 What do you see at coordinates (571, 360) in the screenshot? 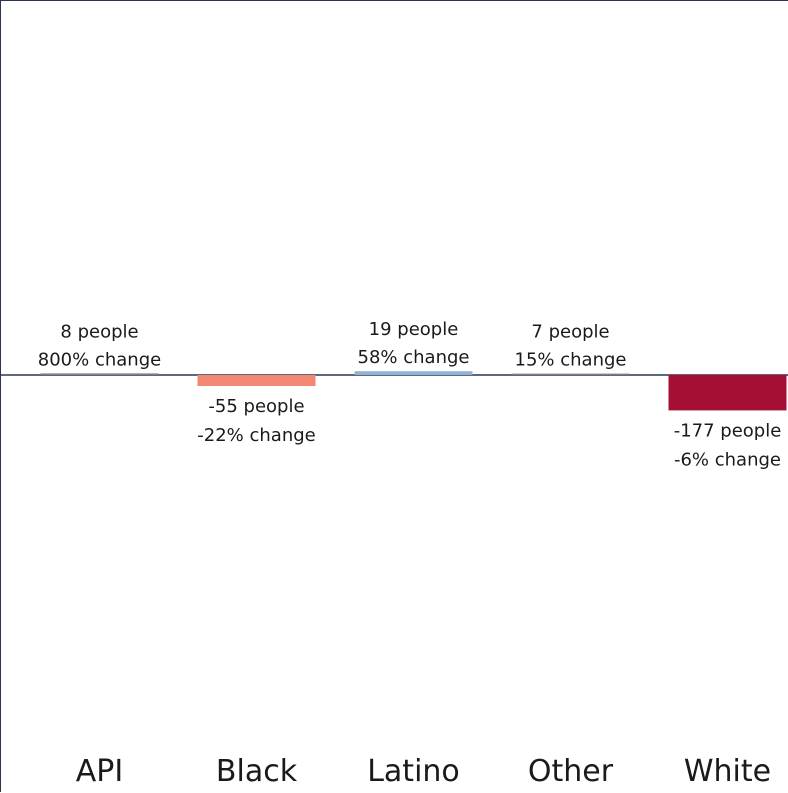
I see `value-label-change-other: 15% change` at bounding box center [571, 360].